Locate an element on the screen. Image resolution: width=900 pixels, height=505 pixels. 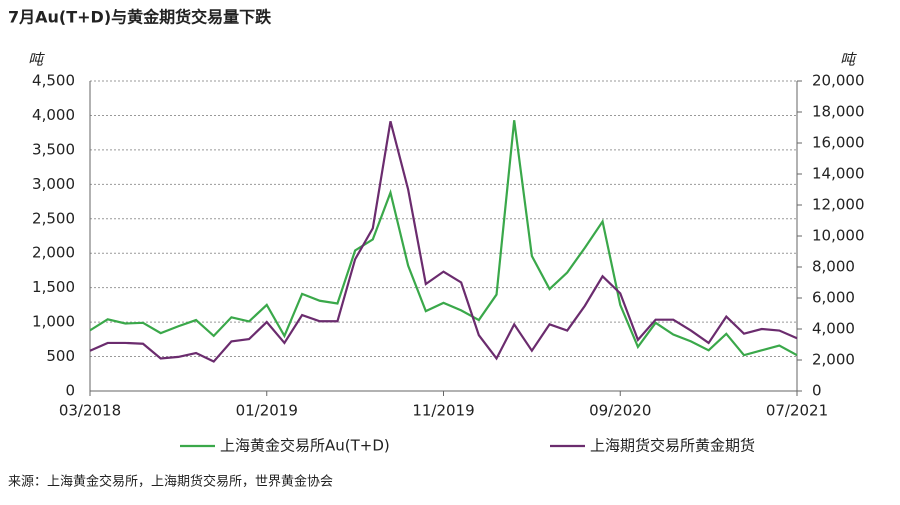
y-tick-label: 3,500 is located at coordinates (53, 149).